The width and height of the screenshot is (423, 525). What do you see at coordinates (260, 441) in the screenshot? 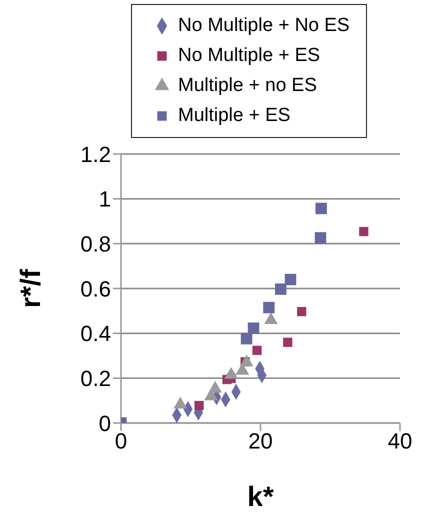
I see `x-tick-label: 20` at bounding box center [260, 441].